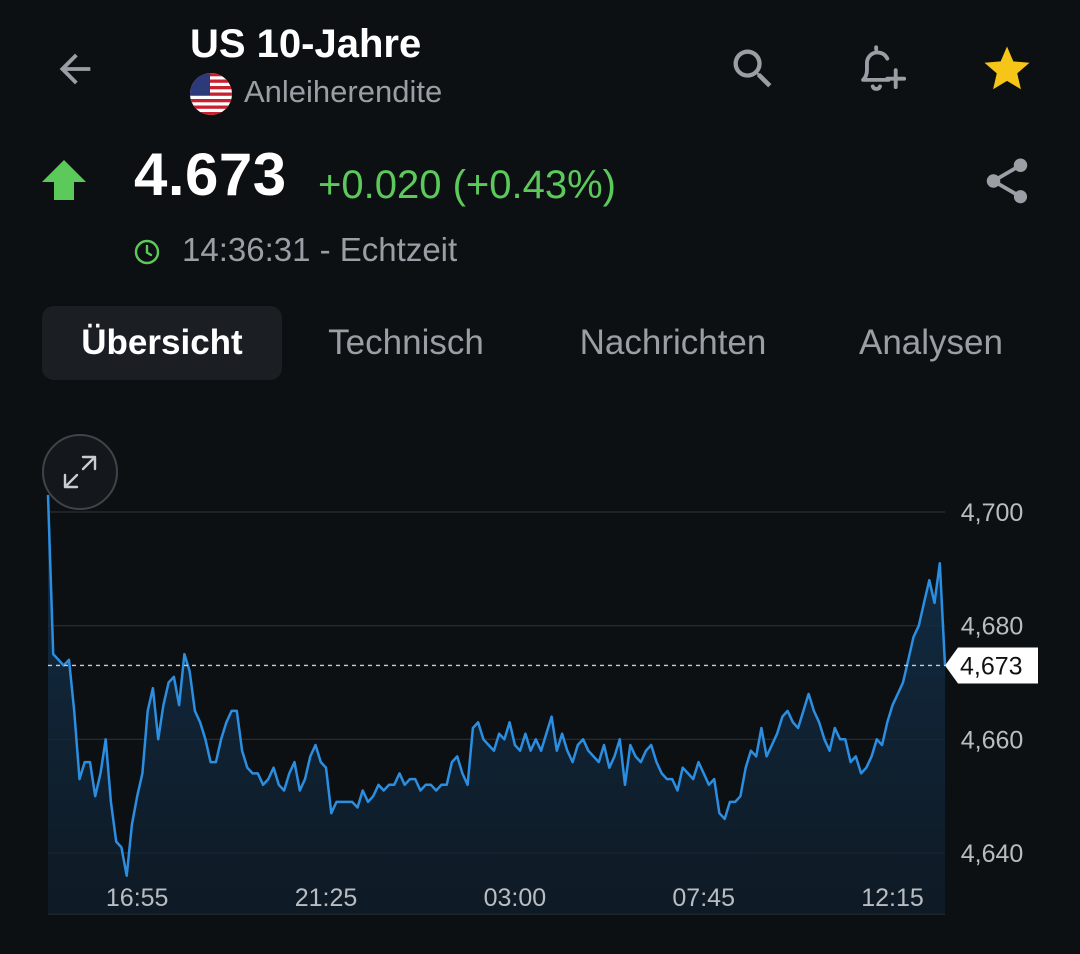 The image size is (1080, 954). Describe the element at coordinates (515, 898) in the screenshot. I see `x-tick-label: 03:00` at that location.